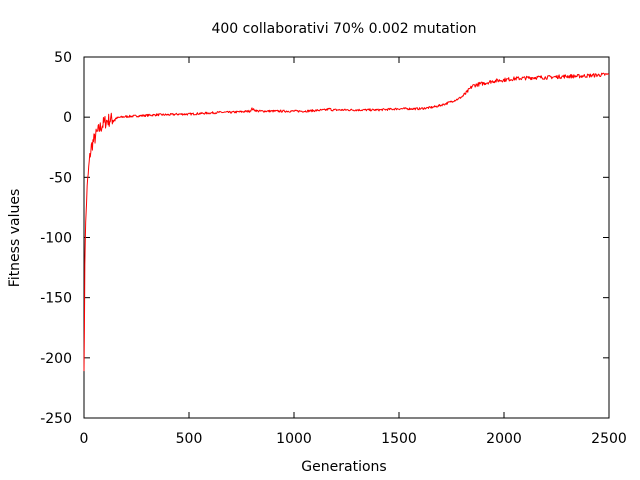  Describe the element at coordinates (189, 439) in the screenshot. I see `x-tick-label: 500` at that location.